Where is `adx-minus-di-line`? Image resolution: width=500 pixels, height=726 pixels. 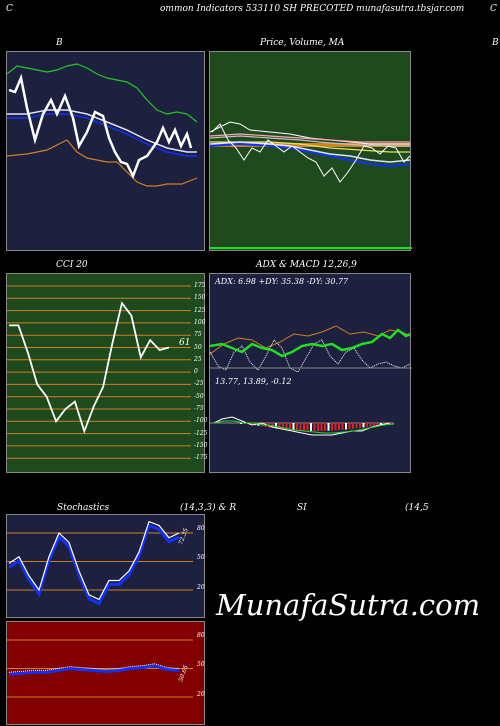 adx-minus-di-line is located at coordinates (310, 356).